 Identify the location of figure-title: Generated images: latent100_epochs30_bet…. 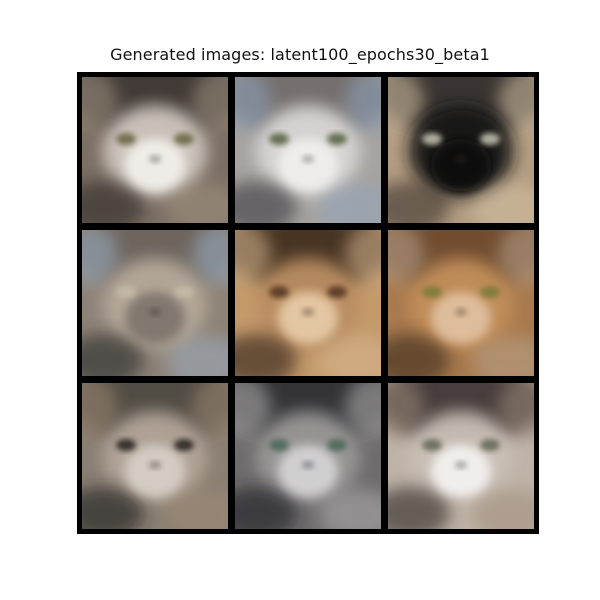
(300, 54).